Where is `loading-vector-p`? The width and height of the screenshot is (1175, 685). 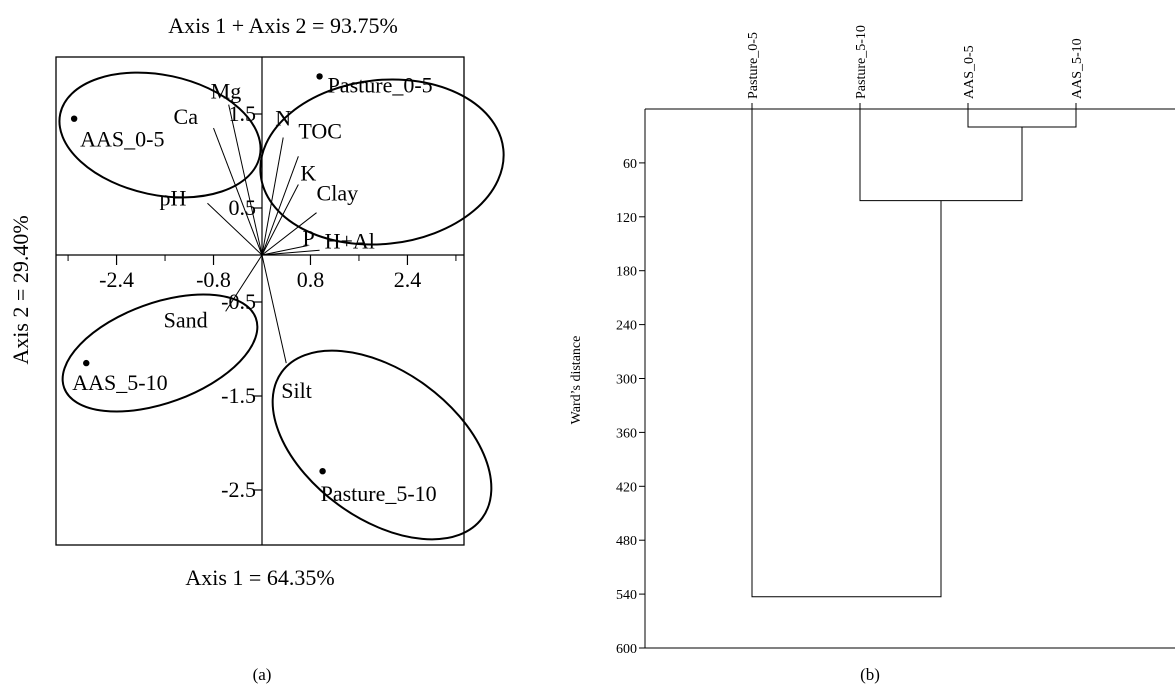 loading-vector-p is located at coordinates (284, 250).